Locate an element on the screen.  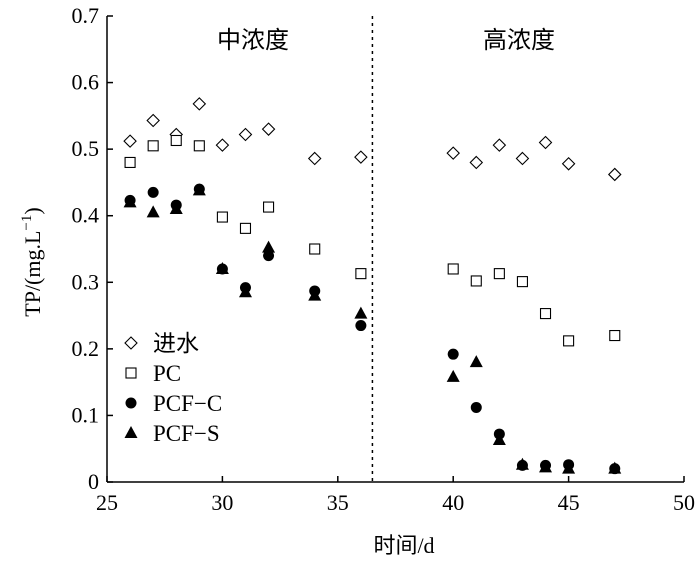
legend-item-pcf-s: PCF−S is located at coordinates (172, 433).